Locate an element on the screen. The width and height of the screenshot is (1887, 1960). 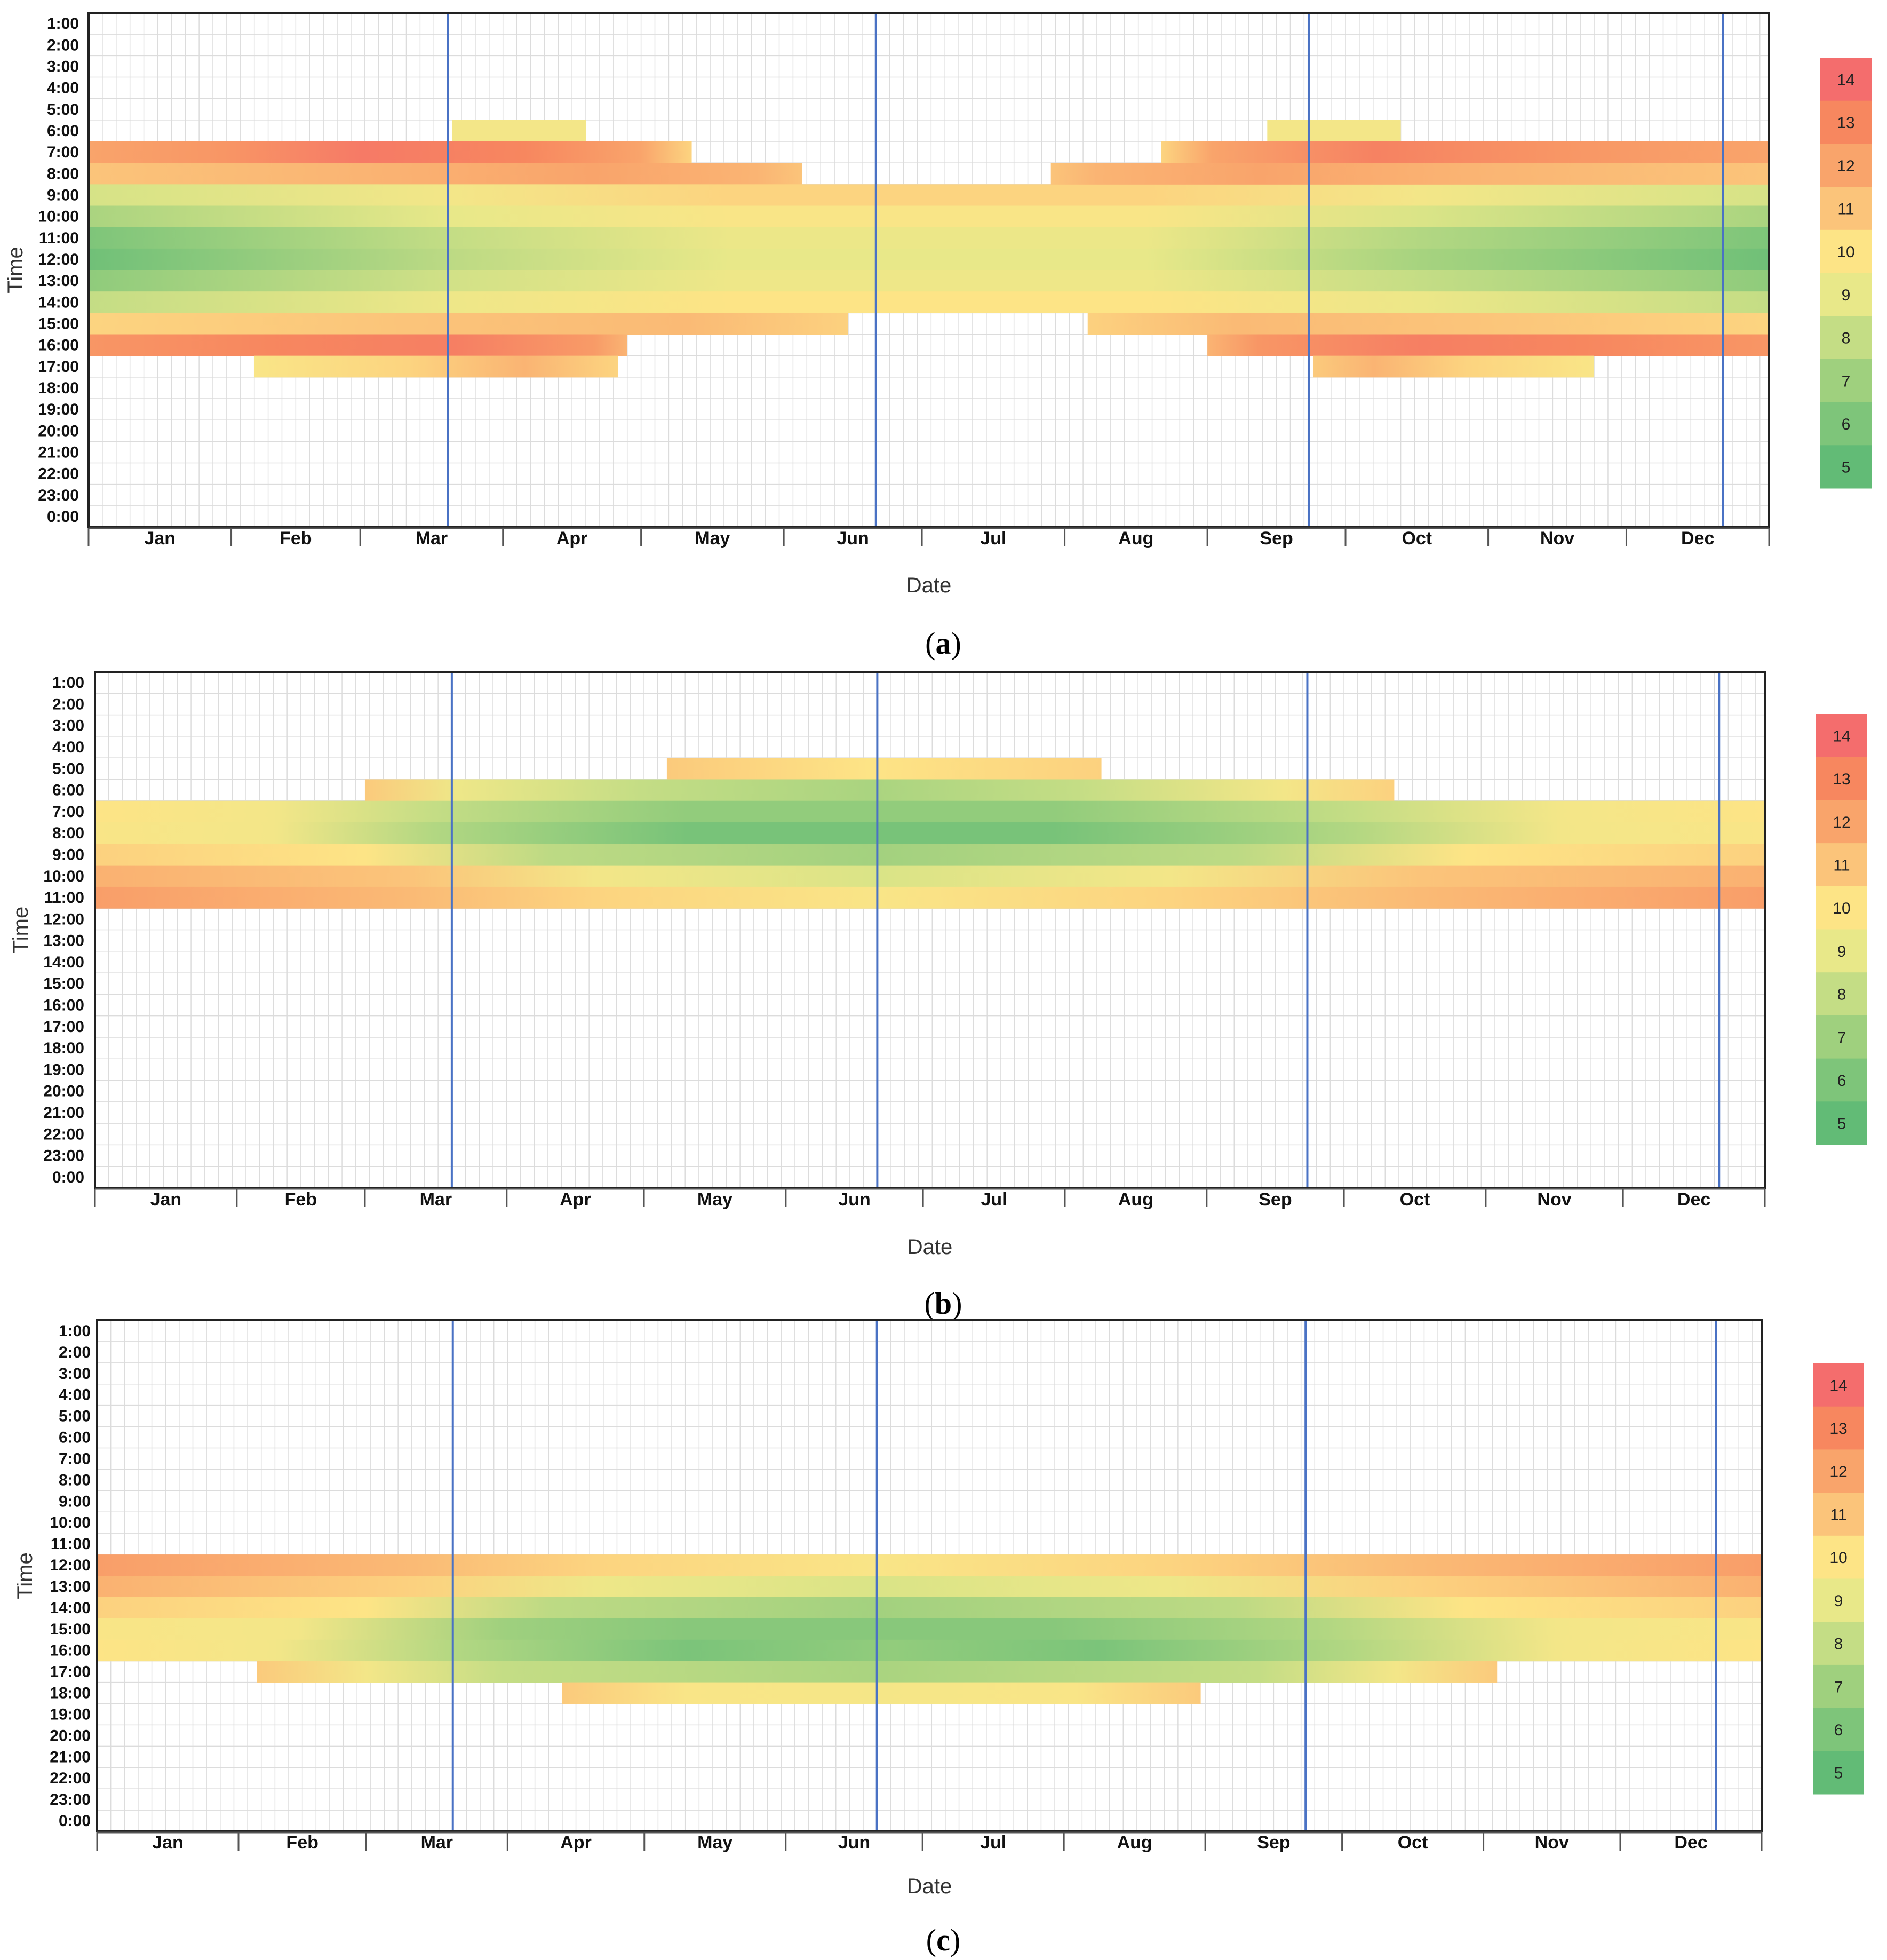
y-tick-label: 5:00 is located at coordinates (63, 110).